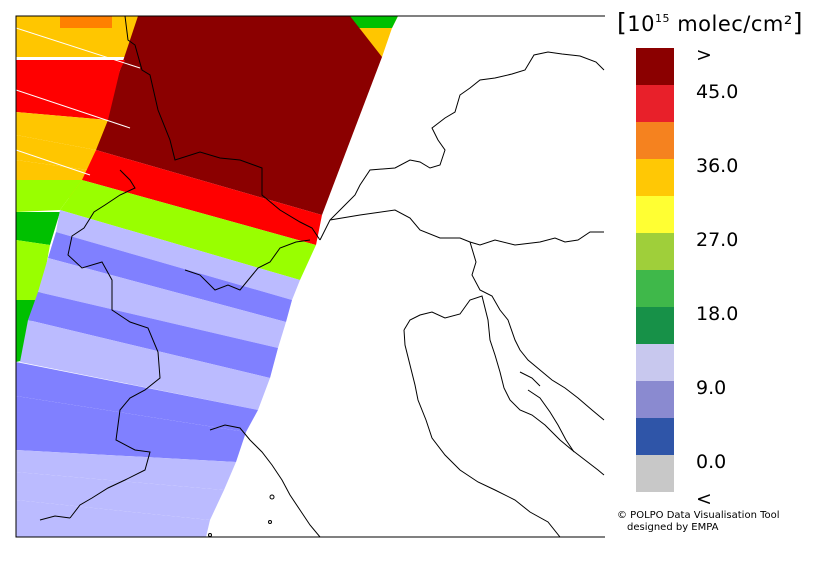 Image resolution: width=813 pixels, height=566 pixels. I want to click on legend-label: 0.0, so click(711, 462).